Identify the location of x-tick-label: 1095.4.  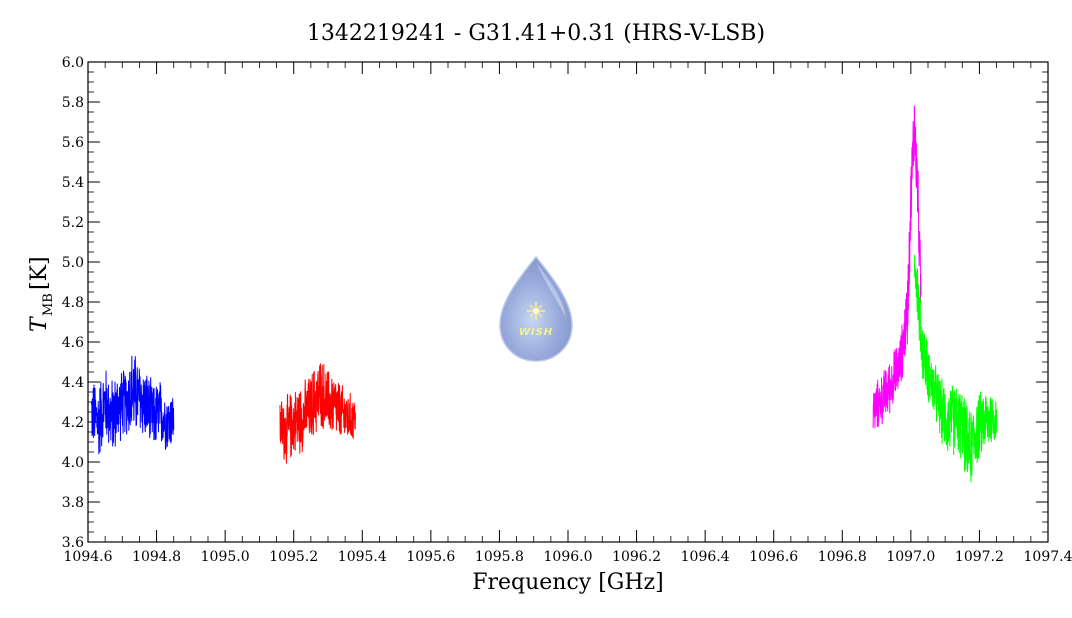
(362, 557).